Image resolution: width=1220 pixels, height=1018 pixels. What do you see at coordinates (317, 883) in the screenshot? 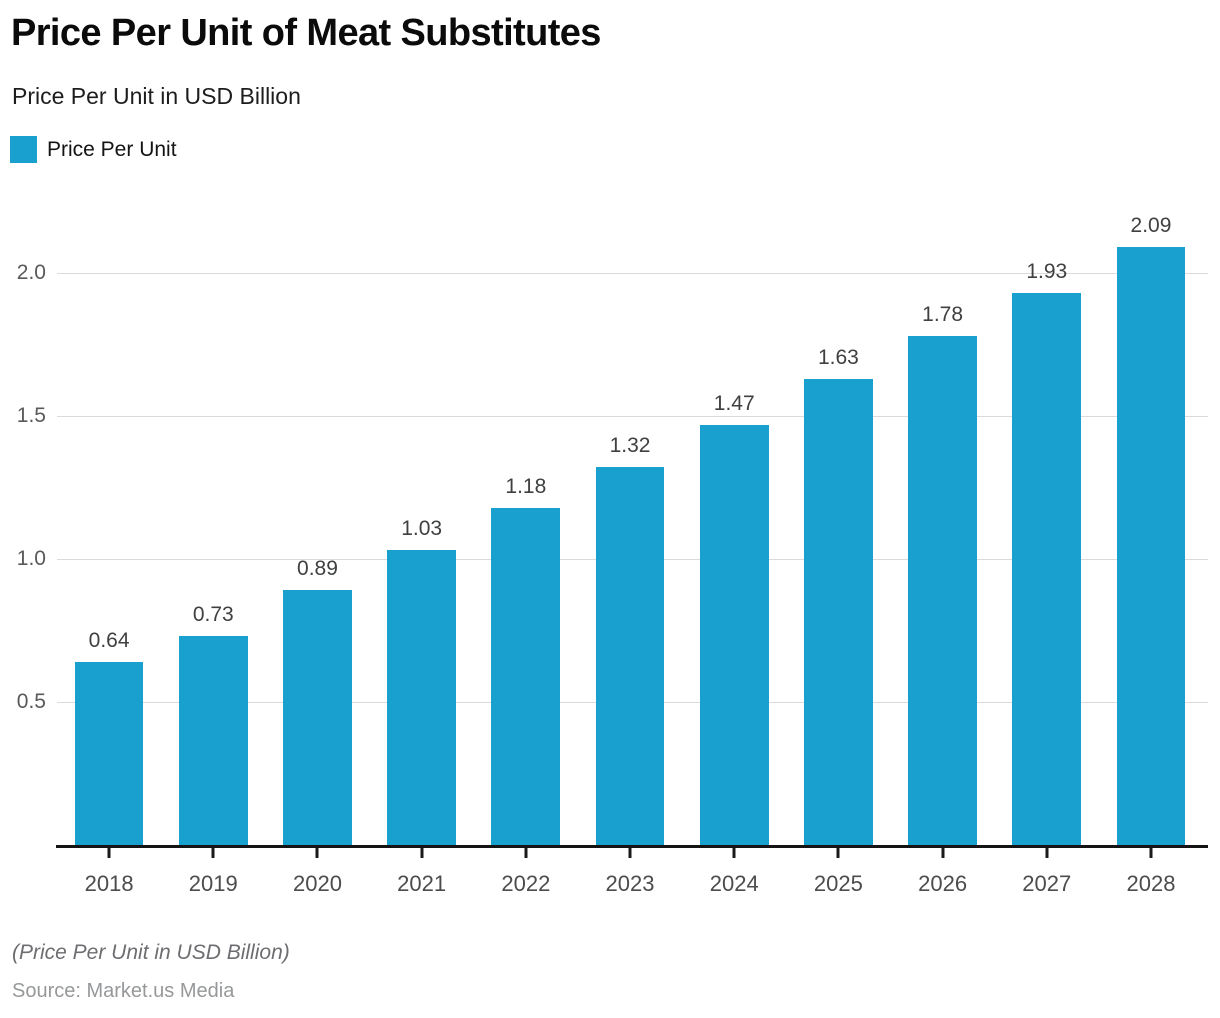
I see `x-tick-label: 2020` at bounding box center [317, 883].